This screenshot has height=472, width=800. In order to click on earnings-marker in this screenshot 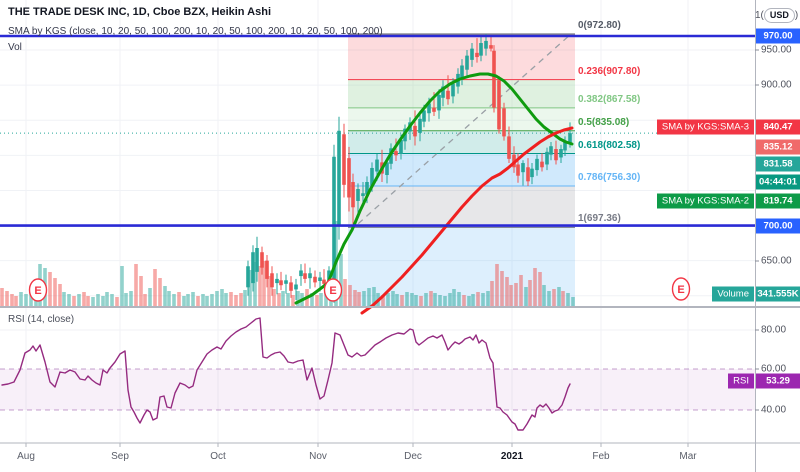, I will do `click(681, 289)`.